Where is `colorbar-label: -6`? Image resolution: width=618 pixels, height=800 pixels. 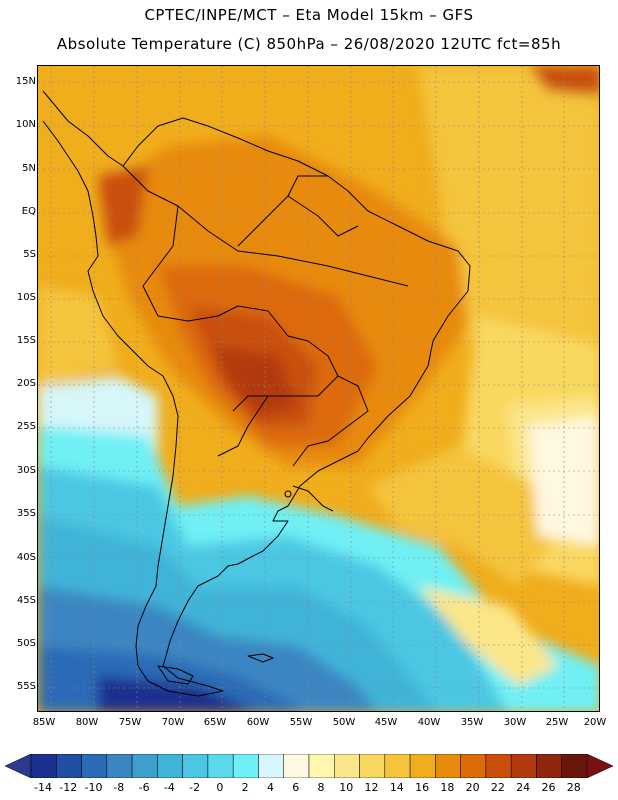 colorbar-label: -6 is located at coordinates (144, 787).